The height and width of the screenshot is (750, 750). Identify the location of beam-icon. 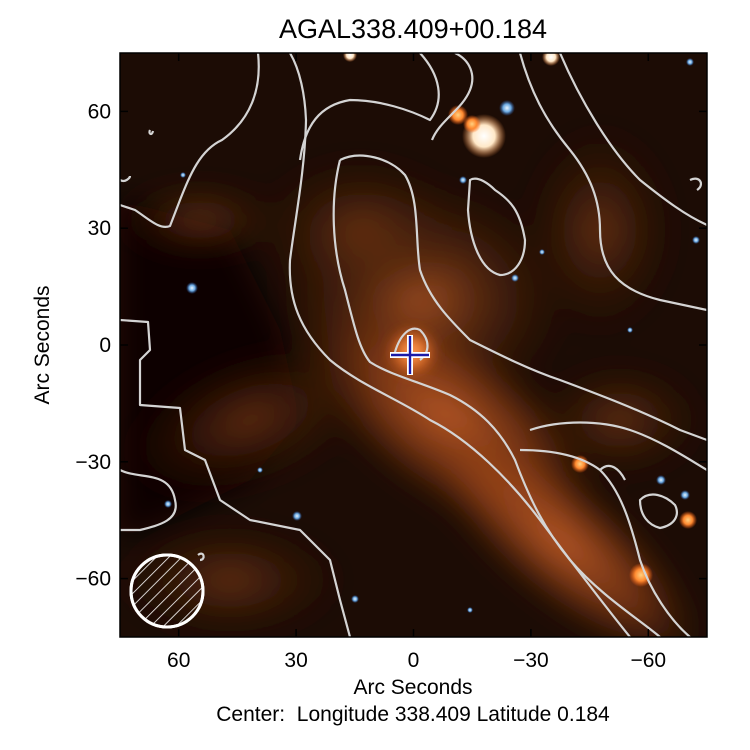
(167, 591).